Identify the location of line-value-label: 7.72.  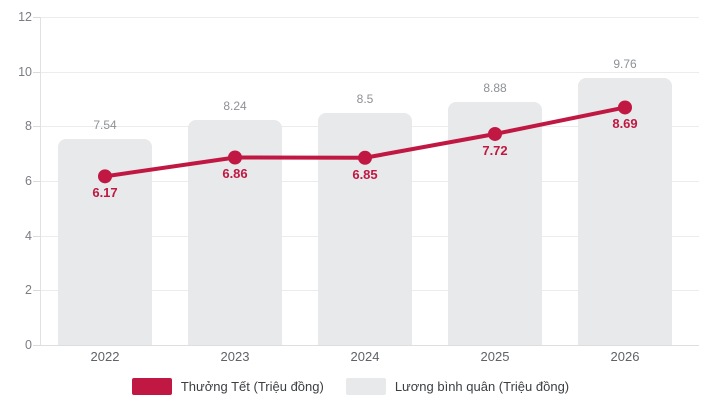
(495, 150).